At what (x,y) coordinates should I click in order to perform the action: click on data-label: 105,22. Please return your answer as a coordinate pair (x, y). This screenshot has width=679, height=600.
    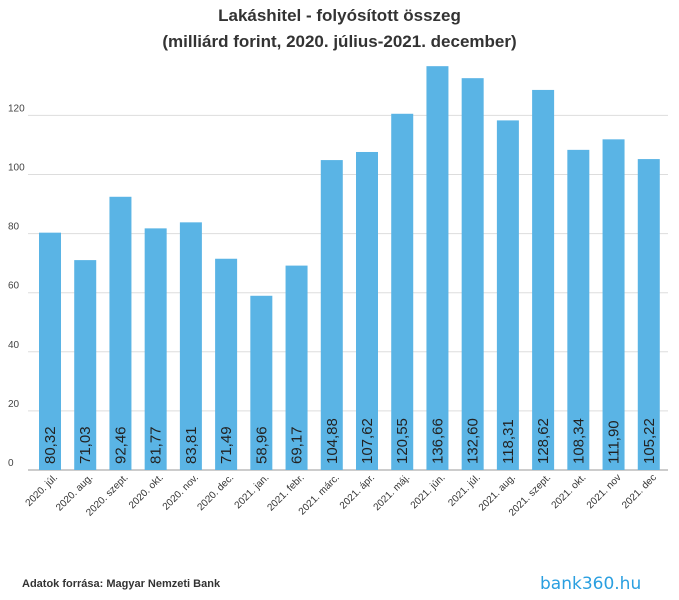
    Looking at the image, I should click on (649, 441).